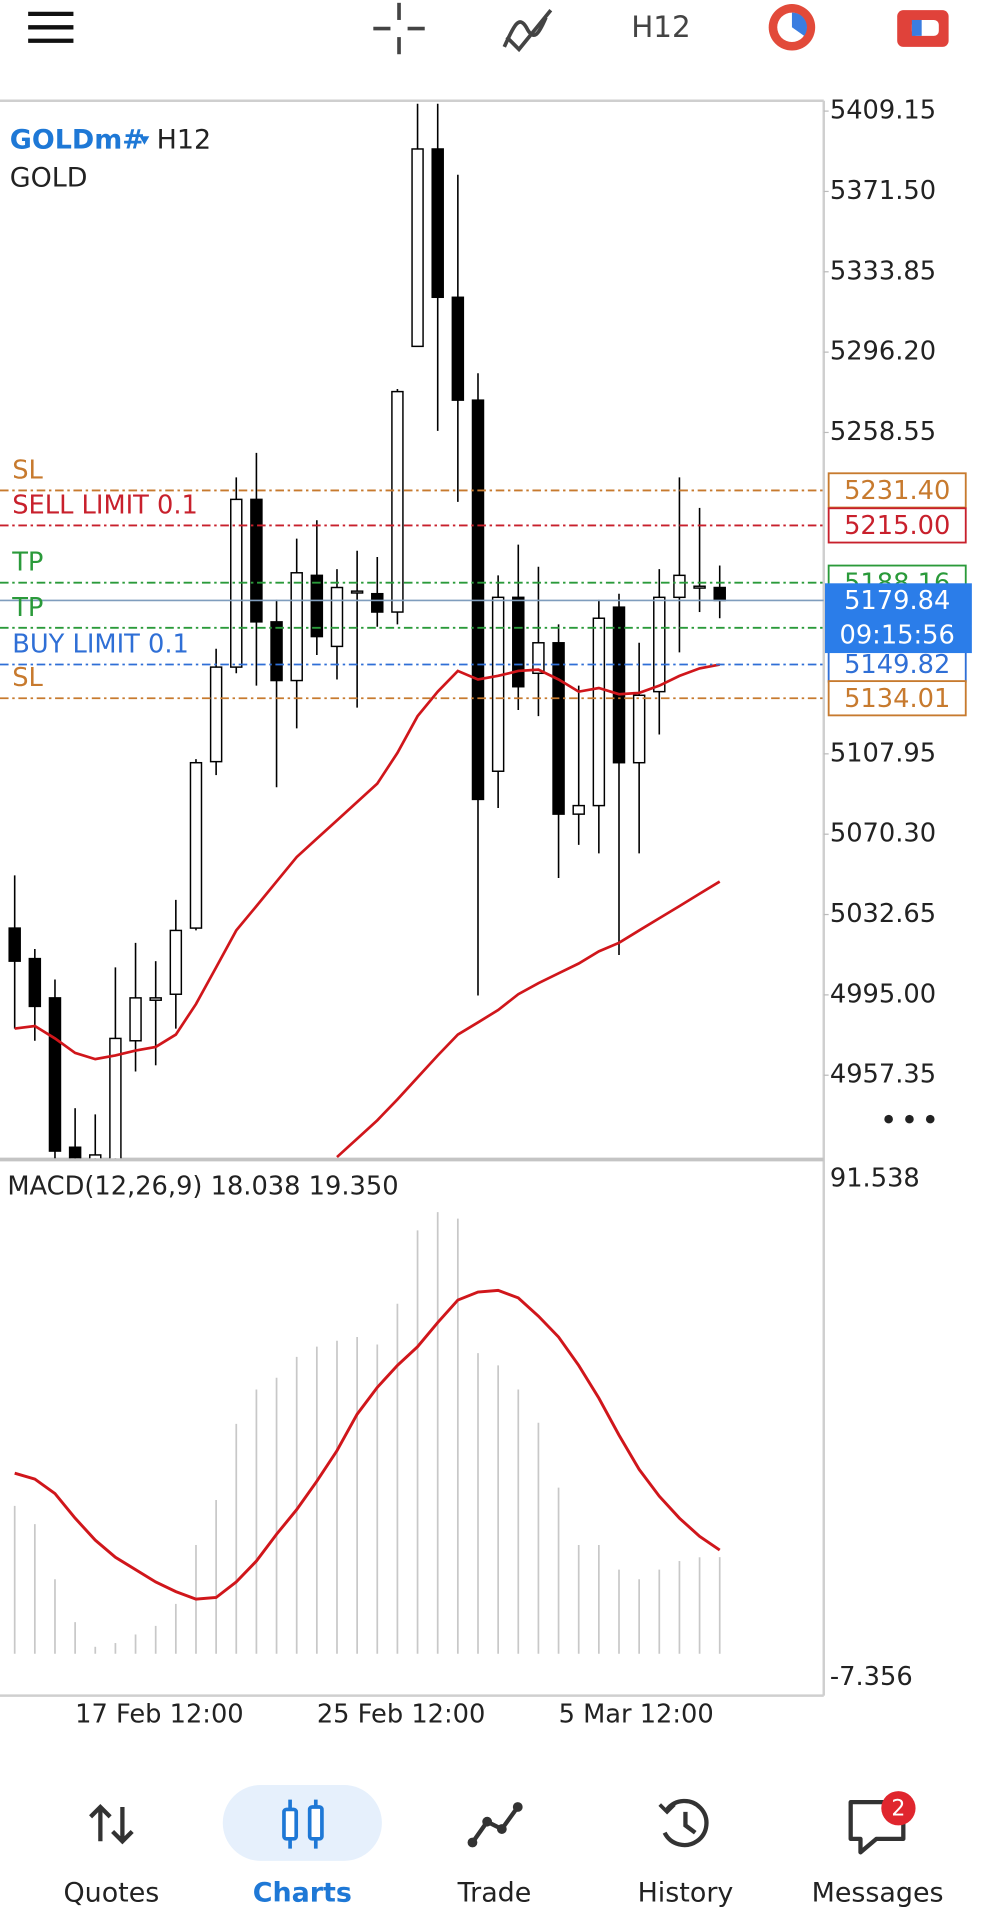  Describe the element at coordinates (51, 27) in the screenshot. I see `menu-button` at that location.